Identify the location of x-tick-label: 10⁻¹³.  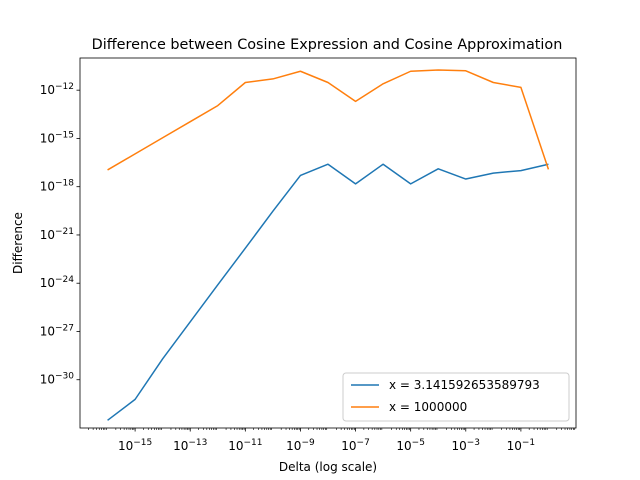
(190, 445).